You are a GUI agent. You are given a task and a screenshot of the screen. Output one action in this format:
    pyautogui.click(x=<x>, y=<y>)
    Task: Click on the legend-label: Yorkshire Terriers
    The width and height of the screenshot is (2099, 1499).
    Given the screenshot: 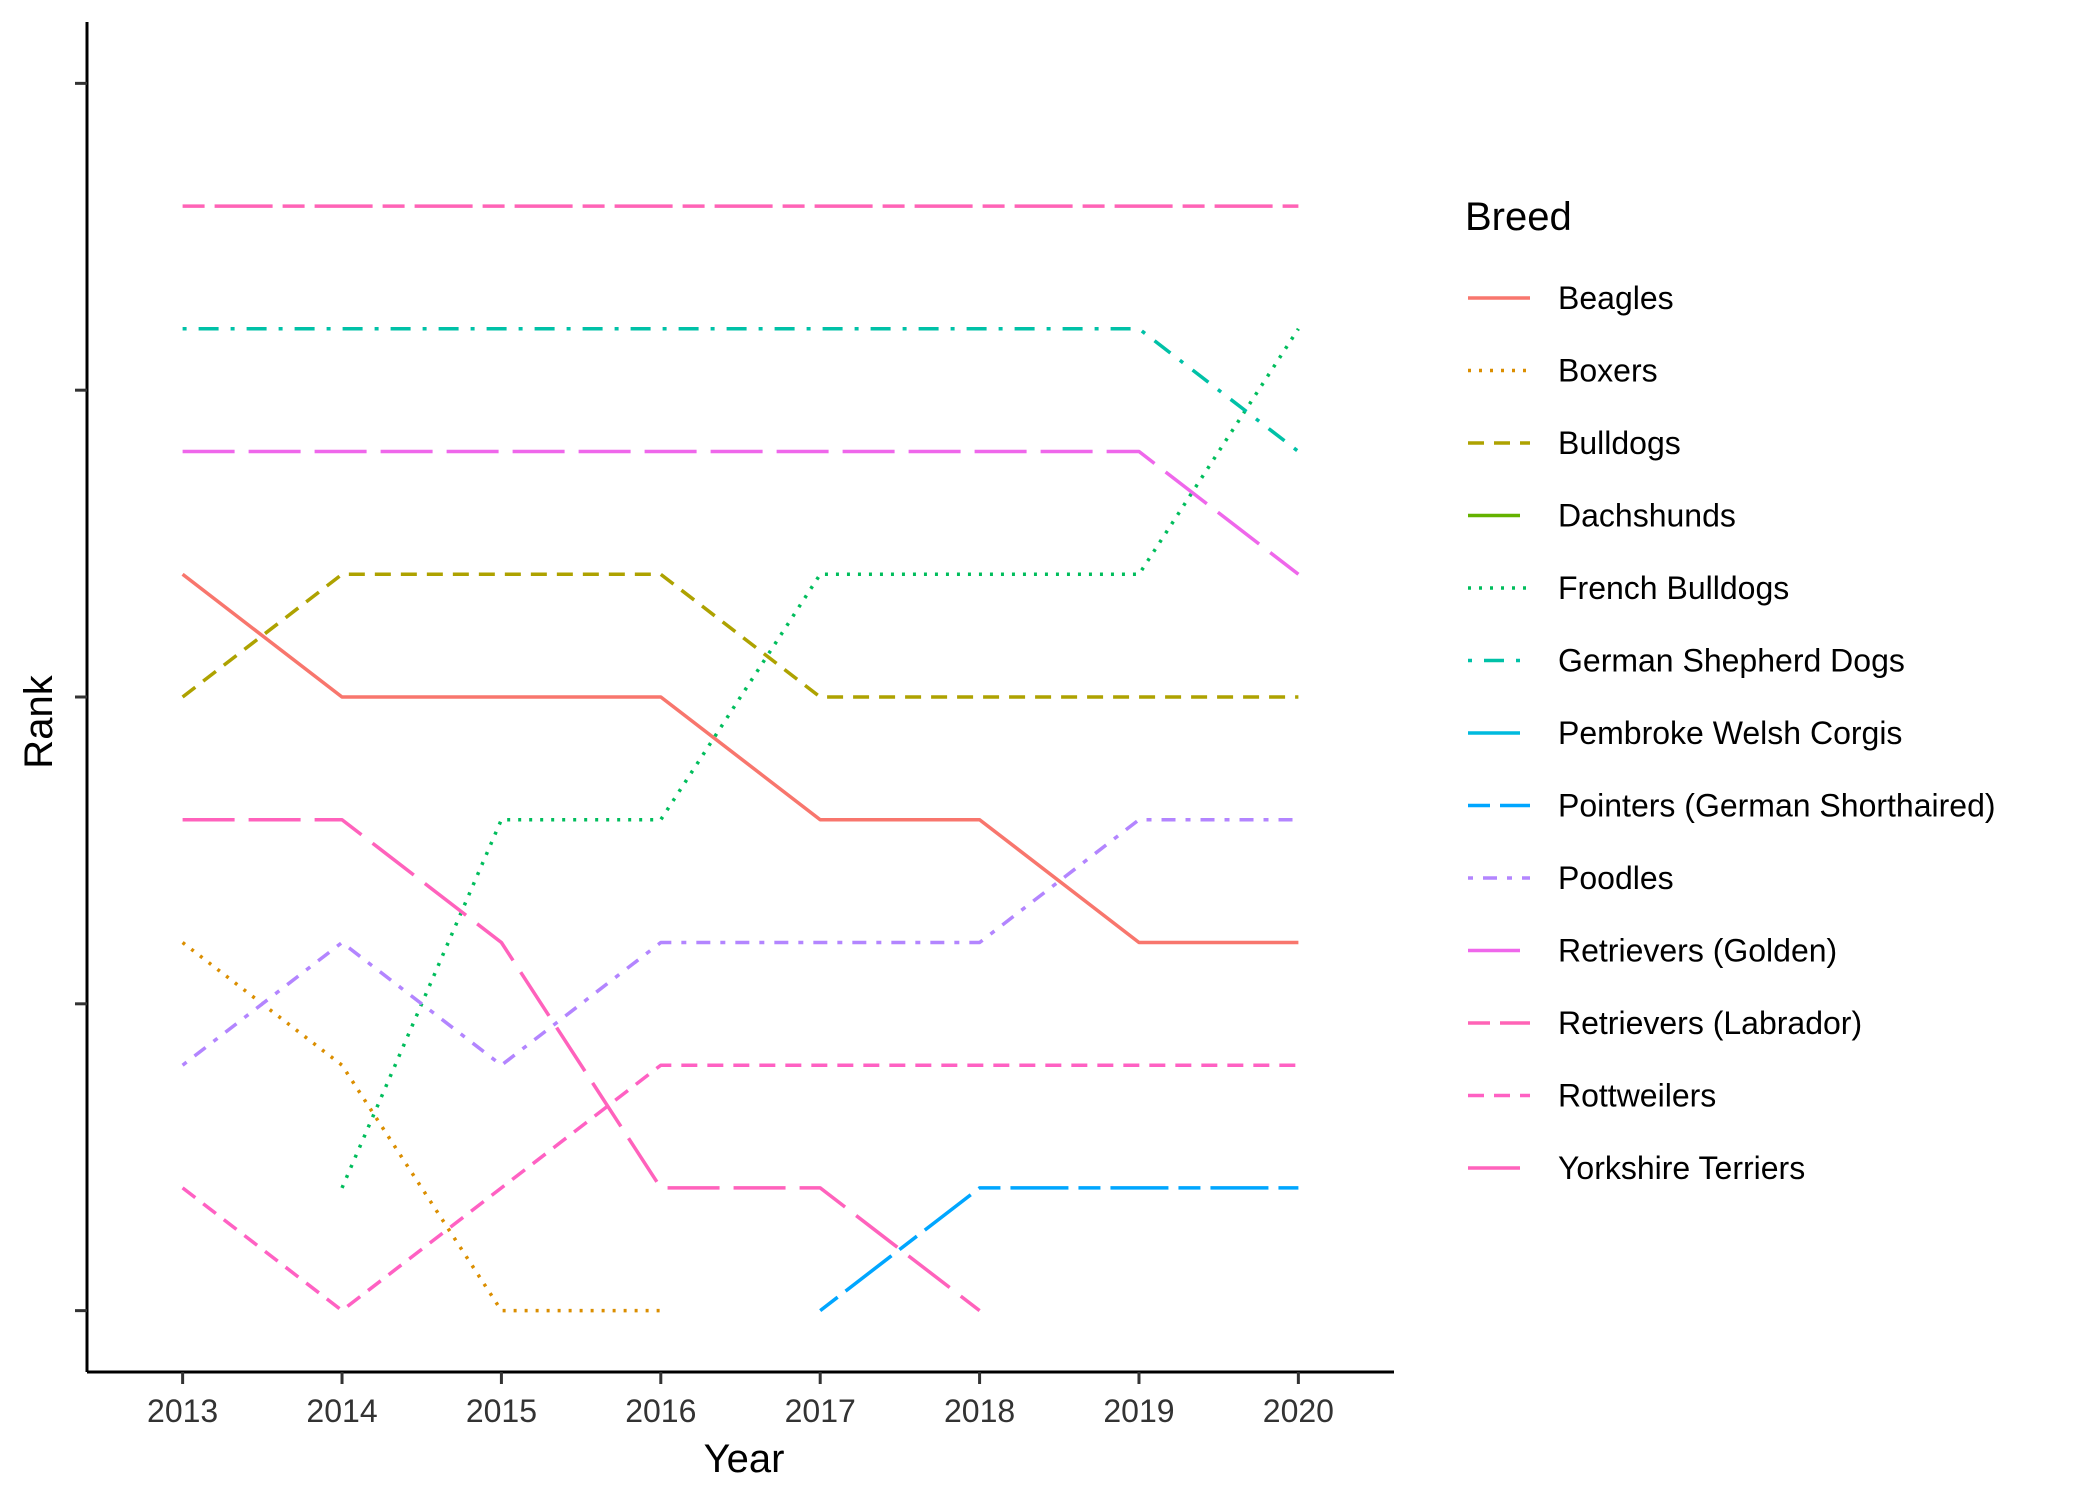 What is the action you would take?
    pyautogui.click(x=1681, y=1168)
    